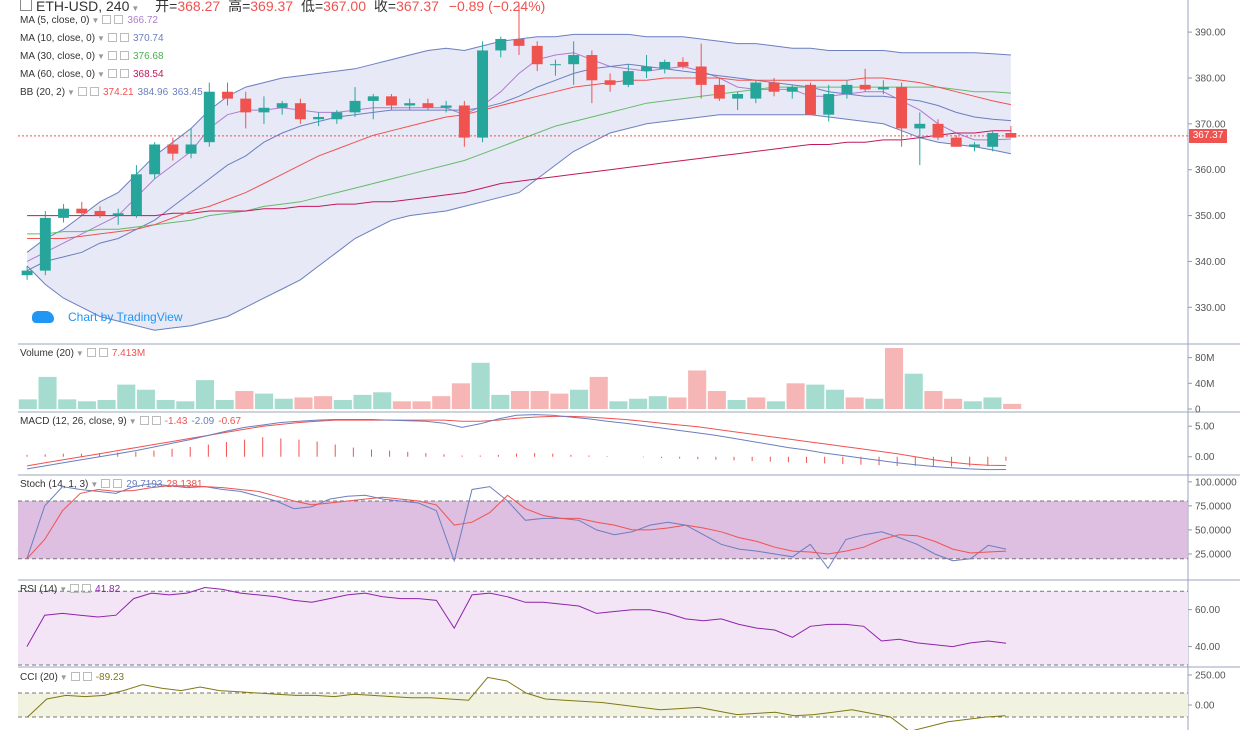  I want to click on last-price-tag: 367.37, so click(1208, 135).